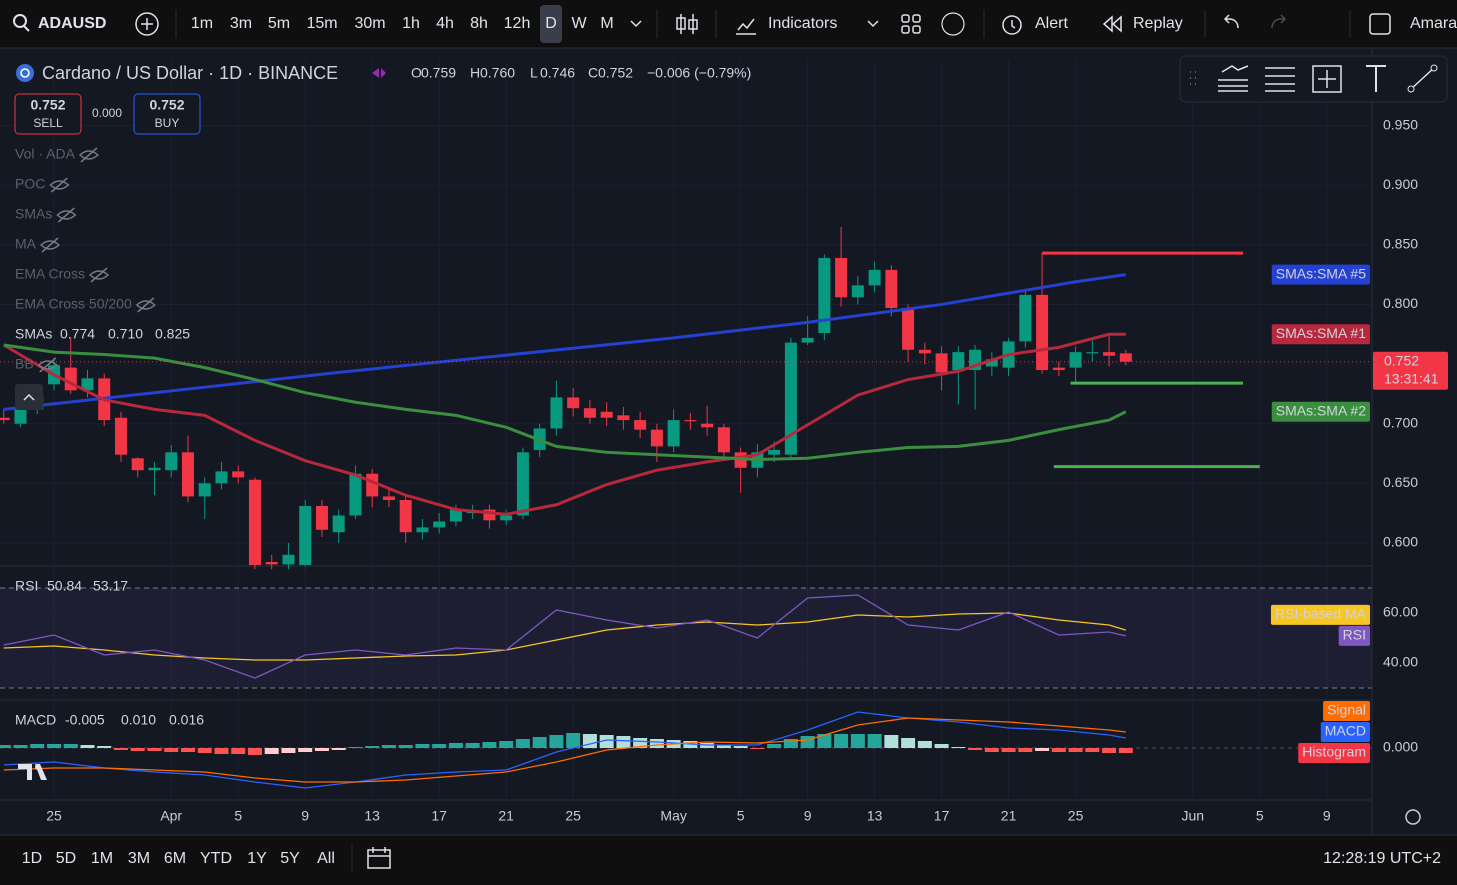 This screenshot has width=1457, height=885. Describe the element at coordinates (445, 23) in the screenshot. I see `interval-button: 4h` at that location.